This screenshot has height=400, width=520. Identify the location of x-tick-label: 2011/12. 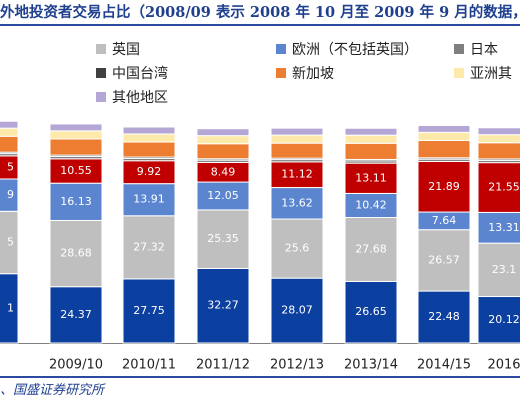
(223, 365).